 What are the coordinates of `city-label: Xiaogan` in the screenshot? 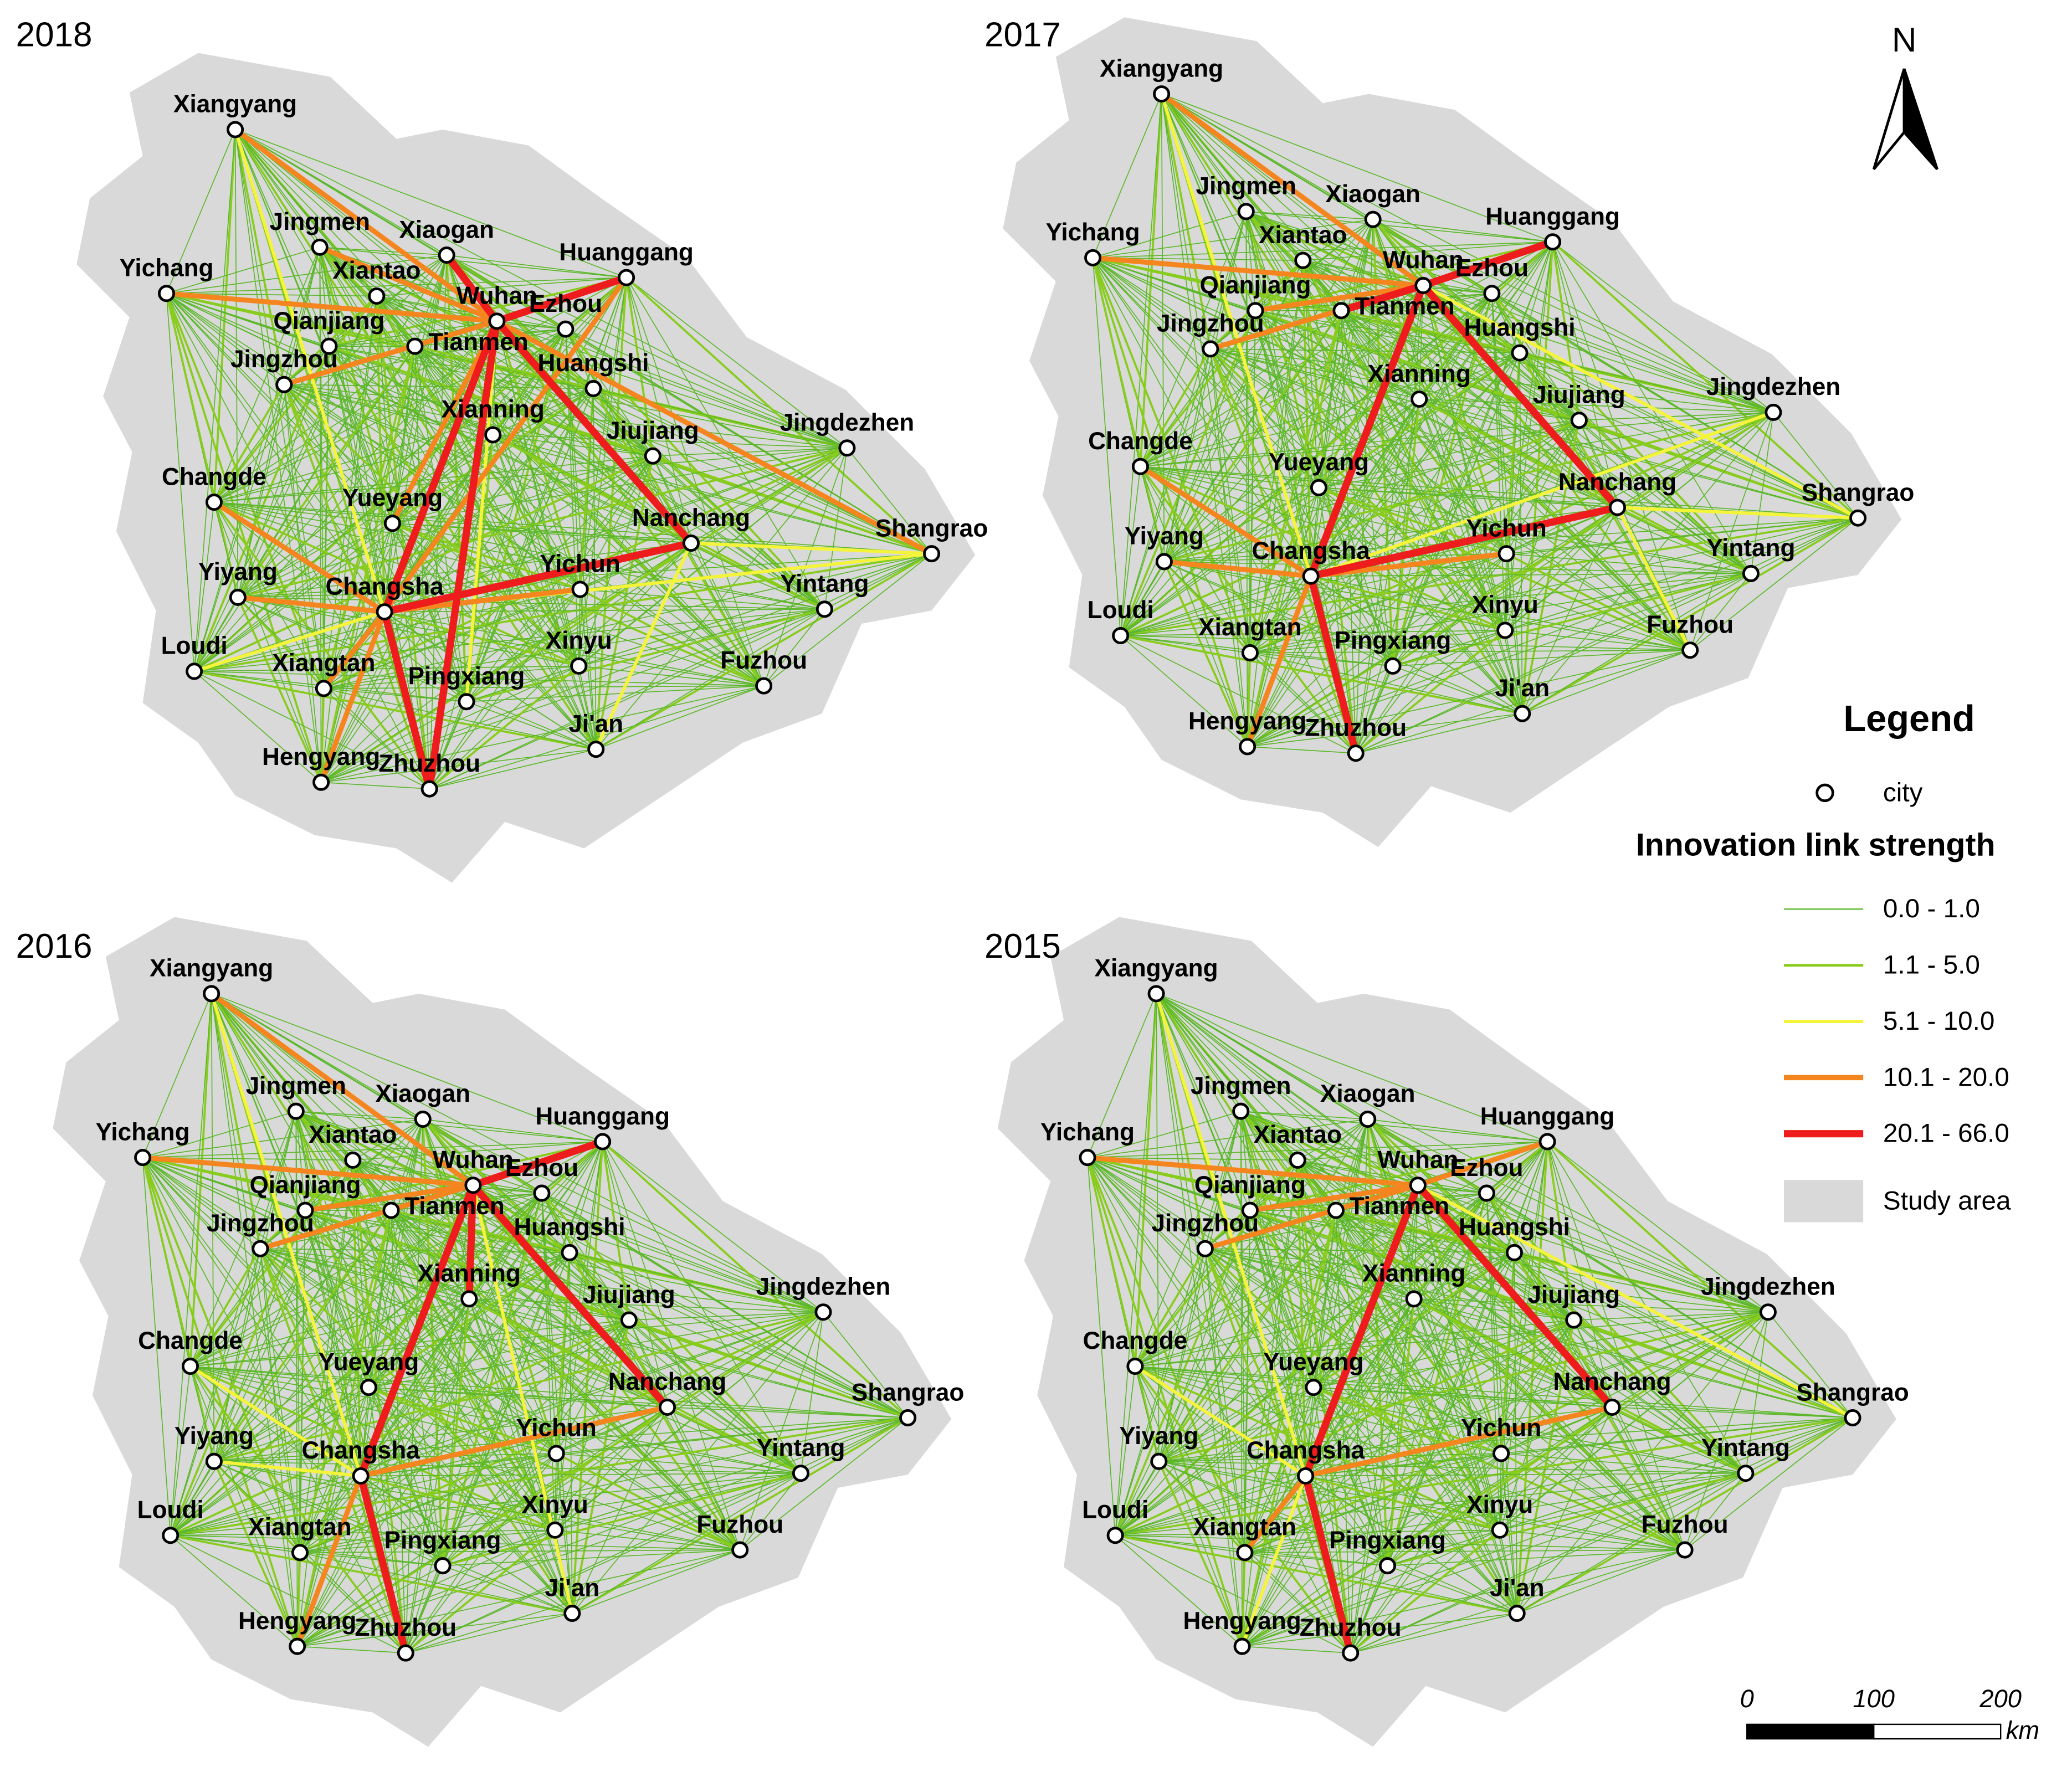 It's located at (446, 229).